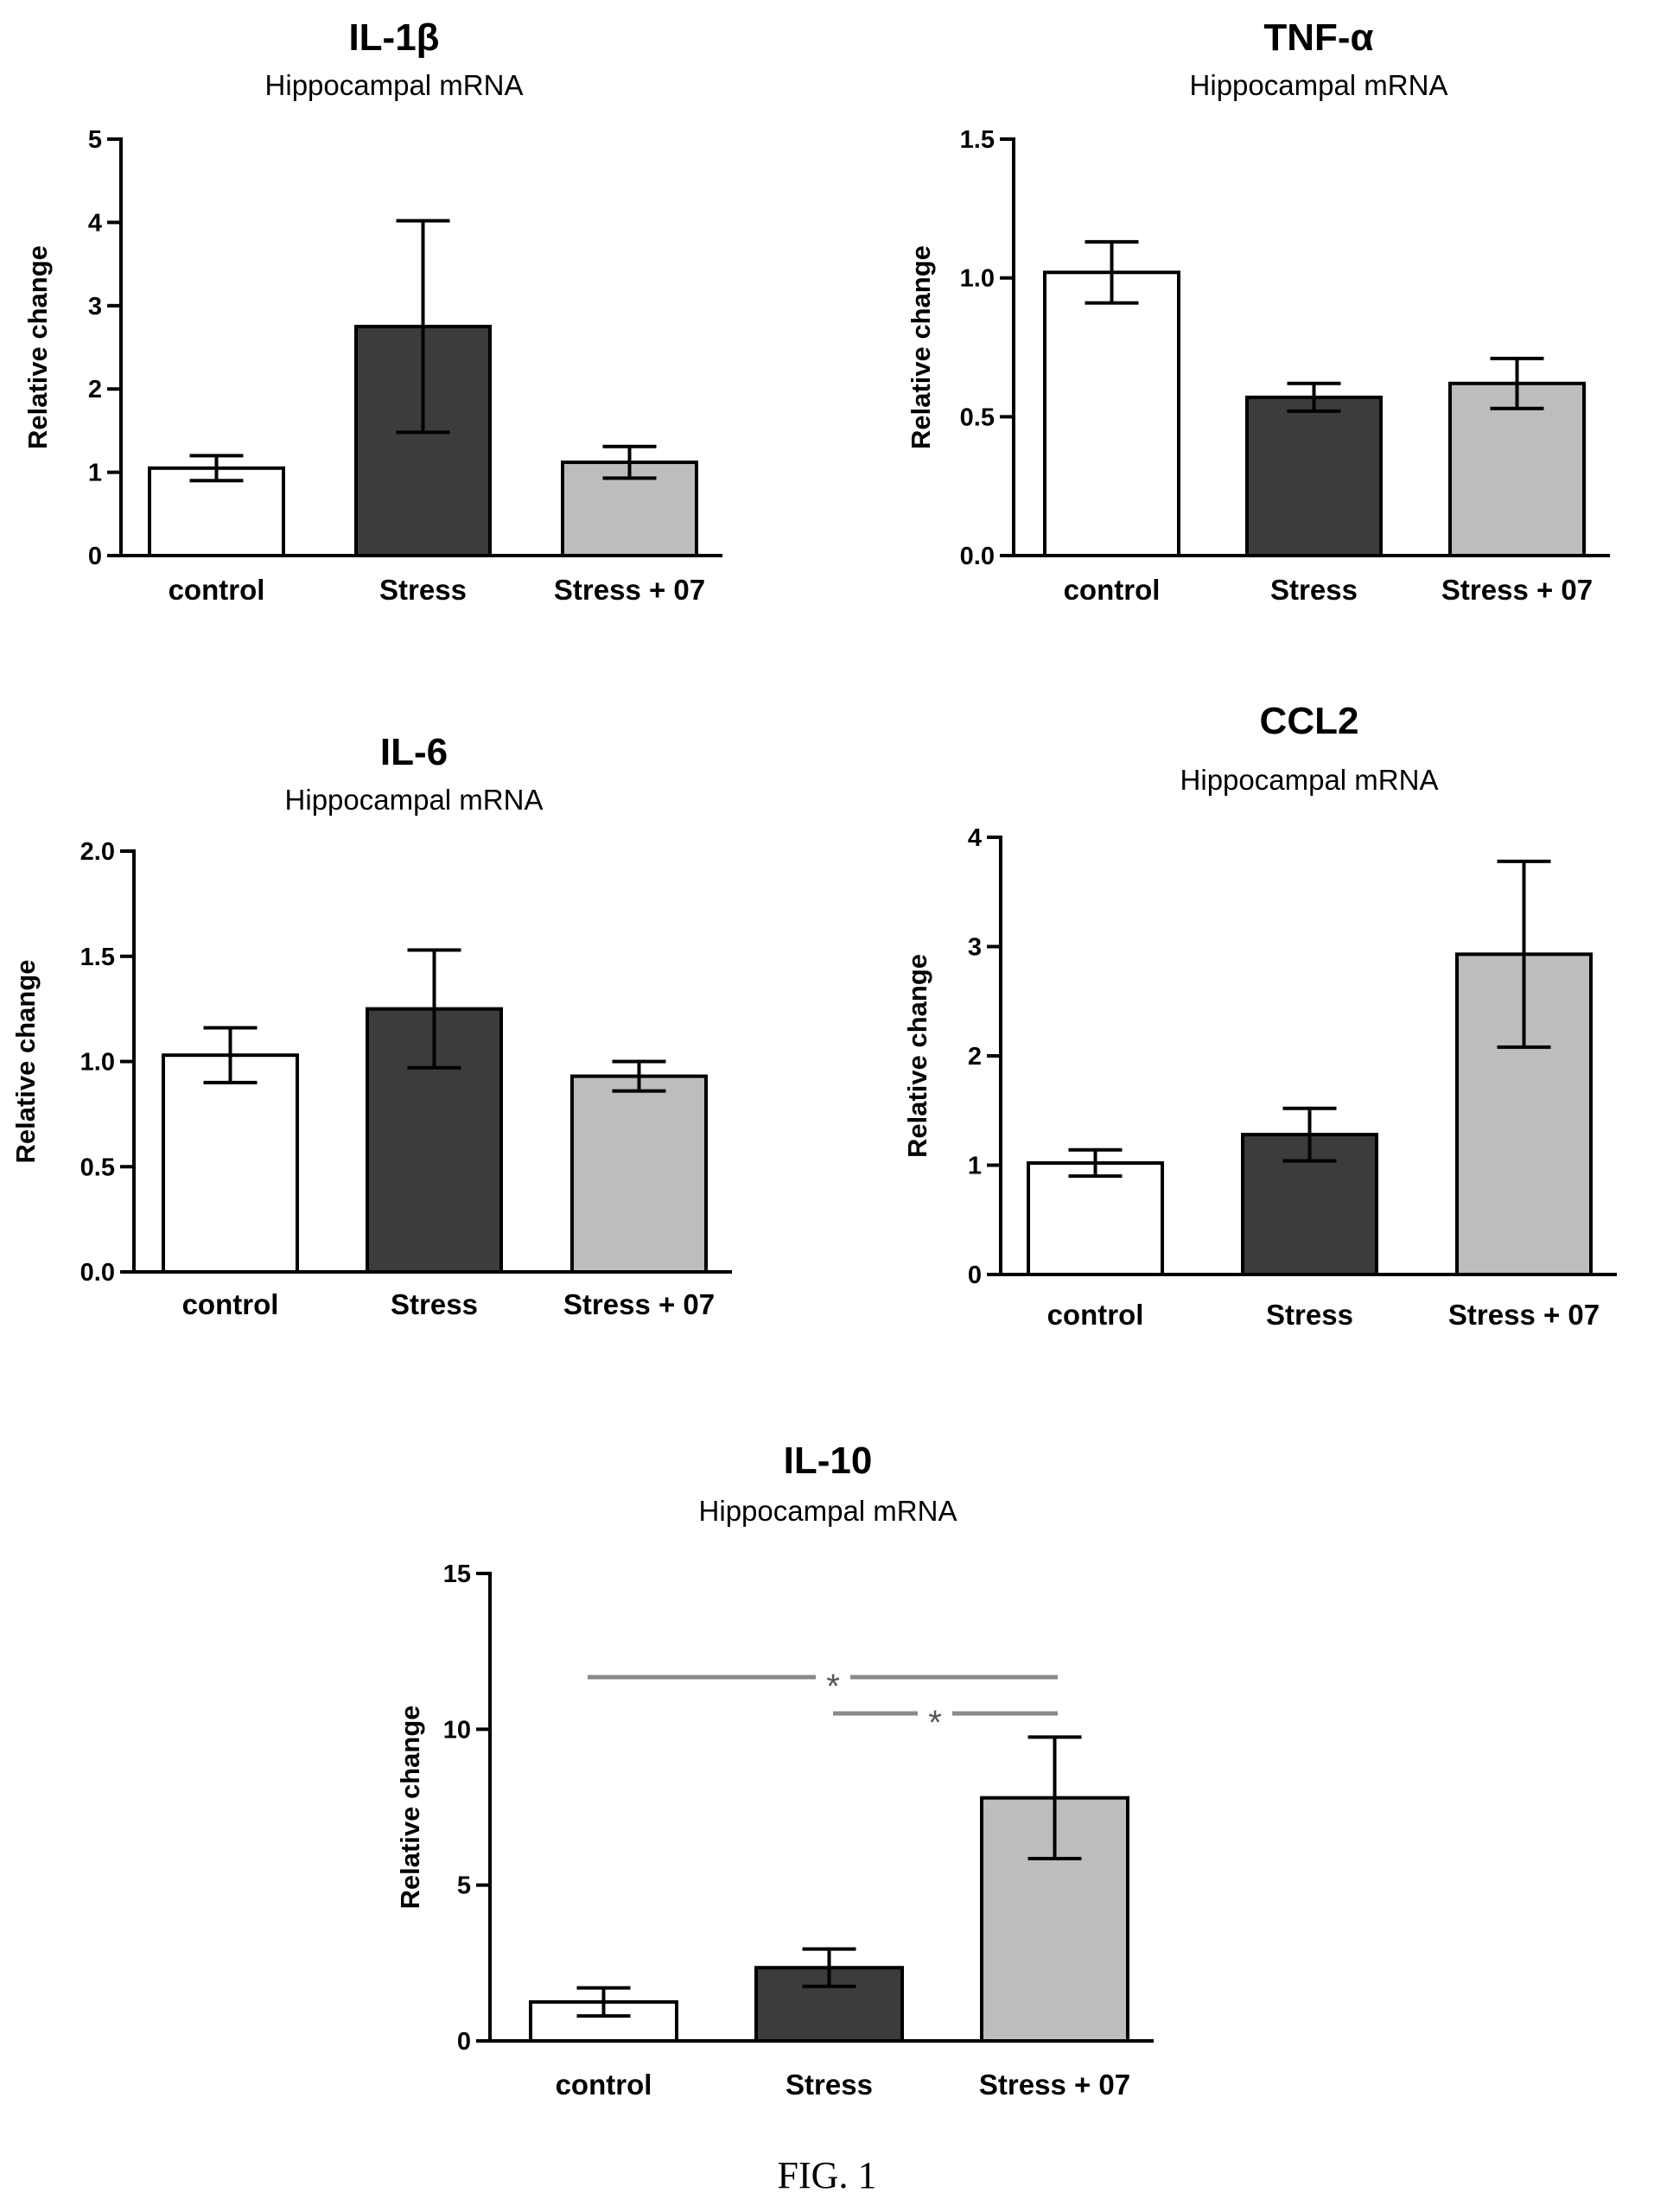 The image size is (1654, 2212). I want to click on chart-title: IL-6, so click(414, 752).